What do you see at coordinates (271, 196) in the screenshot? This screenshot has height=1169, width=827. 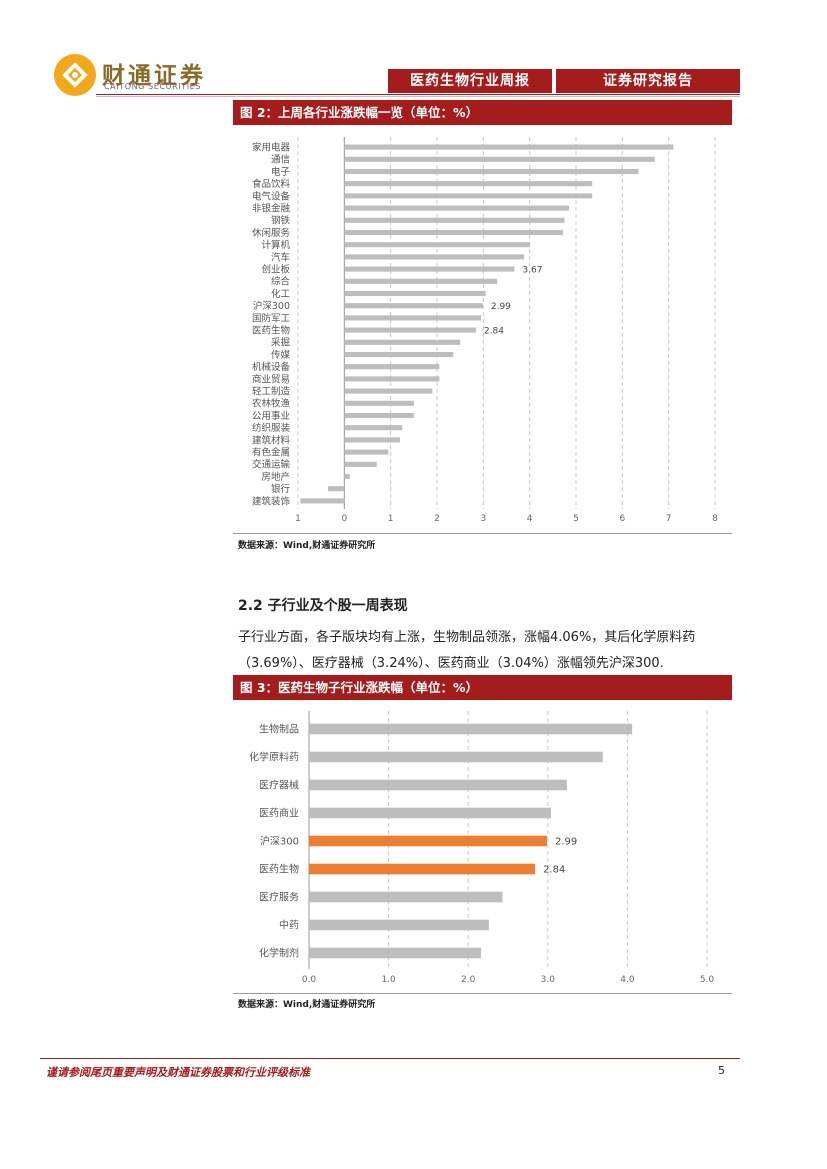 I see `category-label: 电气设备` at bounding box center [271, 196].